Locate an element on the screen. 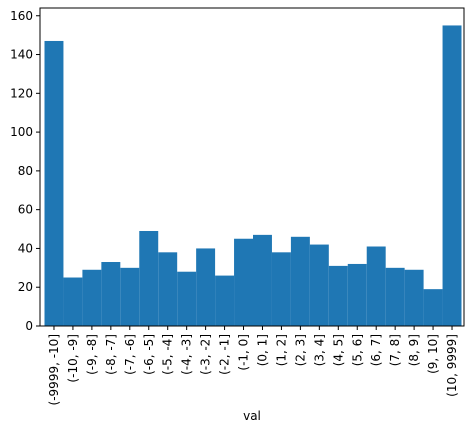 The image size is (474, 430). x-tick-label-15: (4, 5] is located at coordinates (338, 350).